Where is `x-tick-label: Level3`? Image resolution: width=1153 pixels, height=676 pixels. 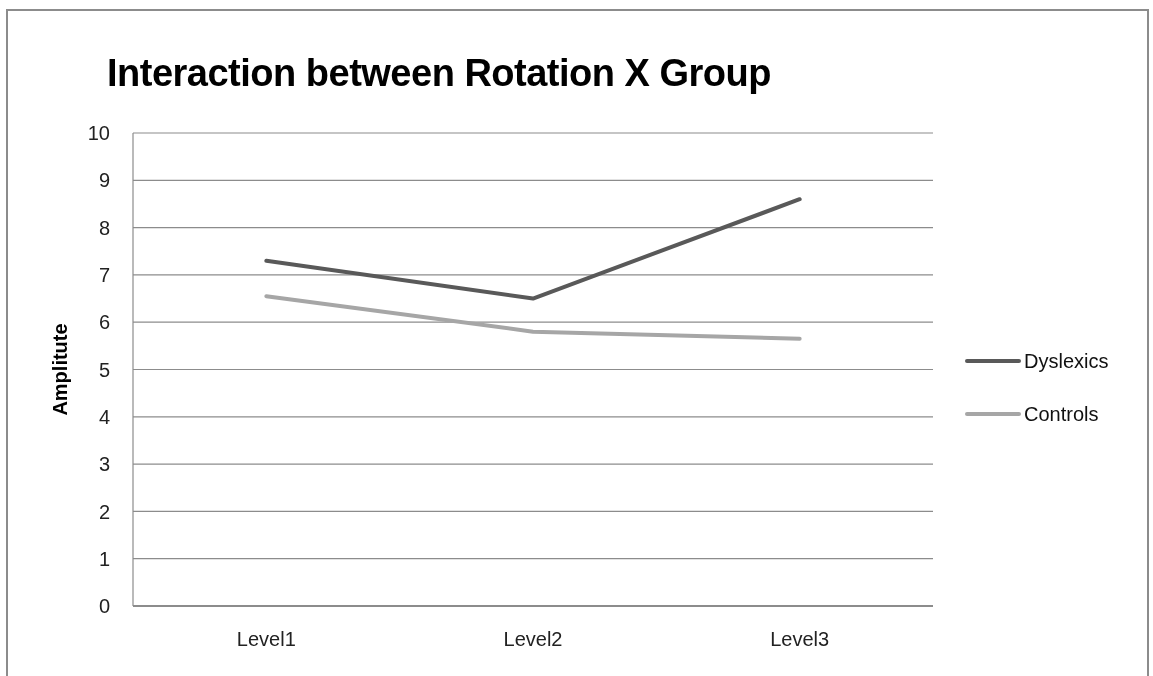 x-tick-label: Level3 is located at coordinates (800, 639).